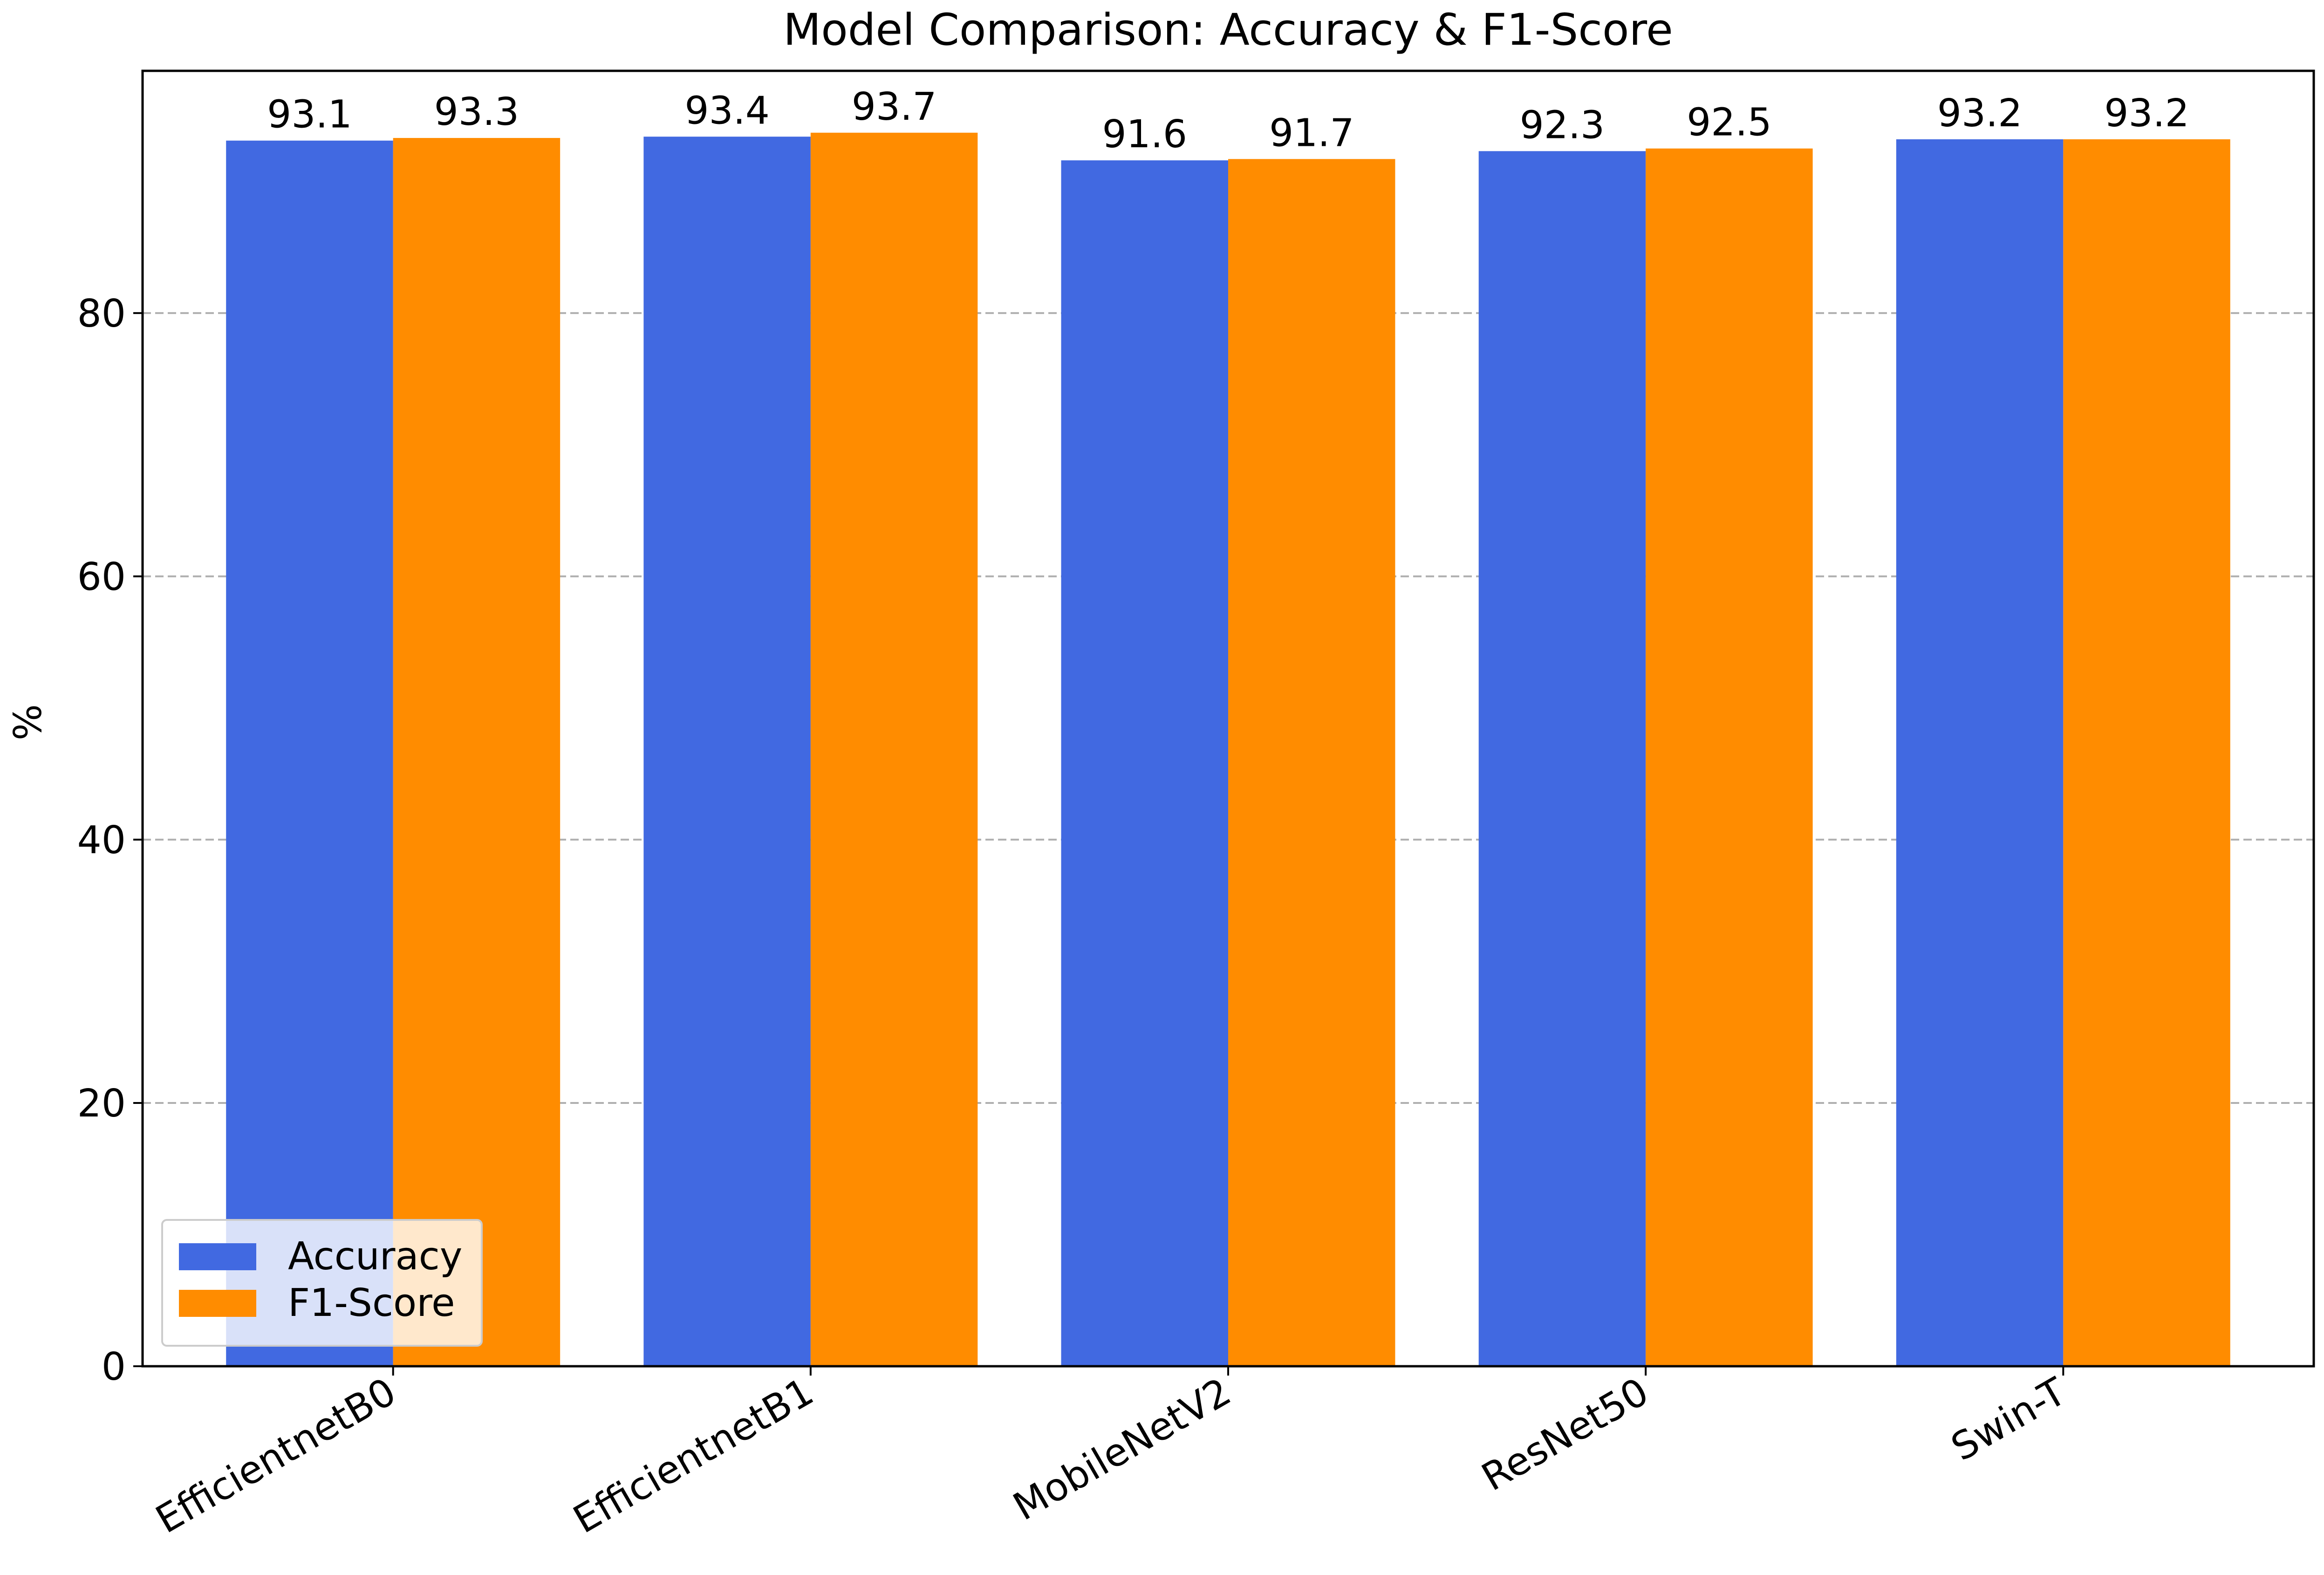  I want to click on value-labels: 93.1 93.4 91.6 92.3 93.2 93.3 93.7 91.7 92.5 93.2, so click(1228, 121).